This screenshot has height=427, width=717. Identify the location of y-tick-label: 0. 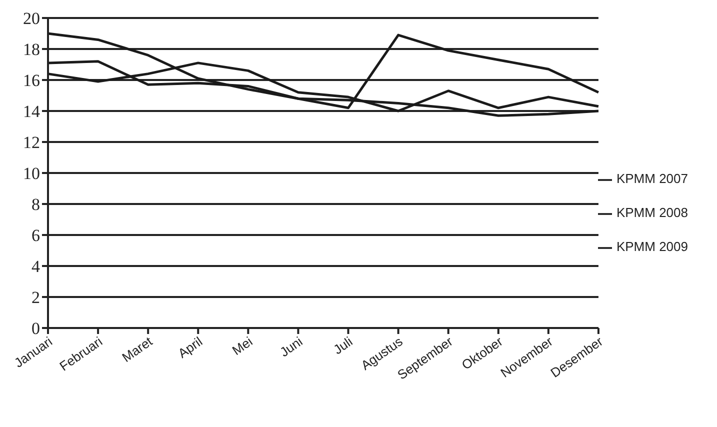
(36, 328).